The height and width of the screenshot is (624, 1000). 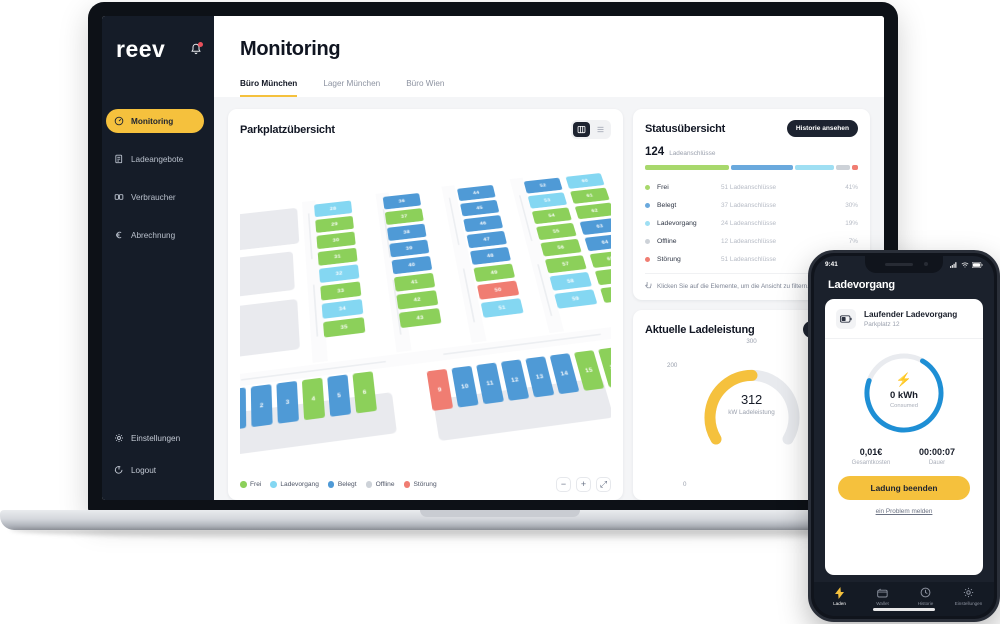 I want to click on parking-spot: 9, so click(x=439, y=389).